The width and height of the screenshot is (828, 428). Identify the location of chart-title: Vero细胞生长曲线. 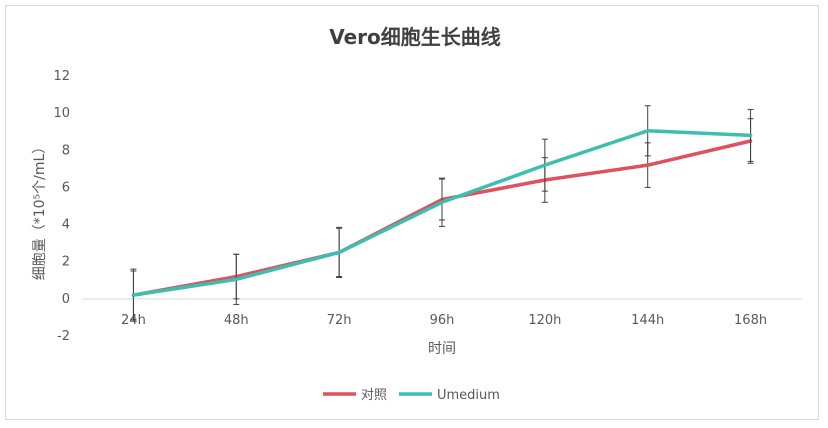
(415, 37).